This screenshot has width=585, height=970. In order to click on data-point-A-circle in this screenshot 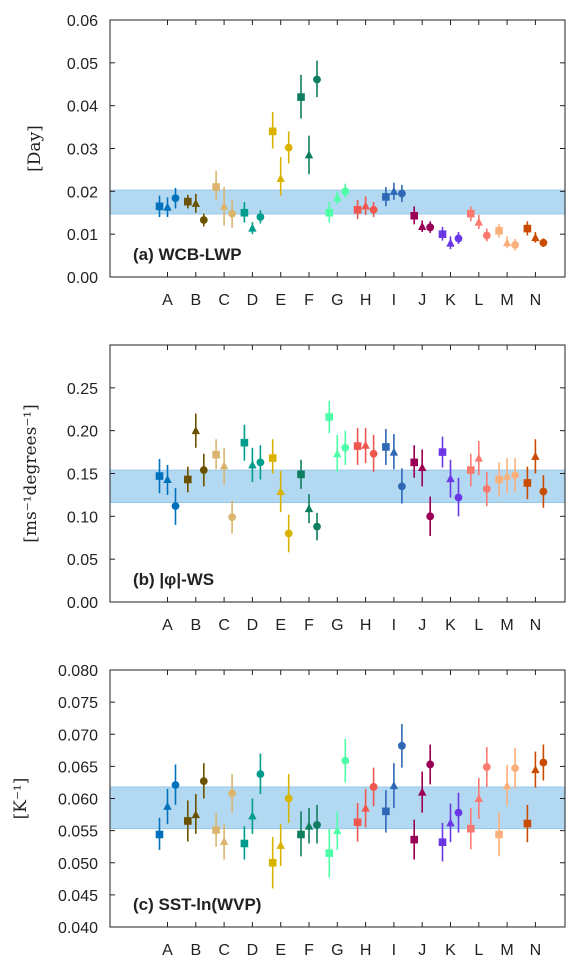, I will do `click(175, 784)`.